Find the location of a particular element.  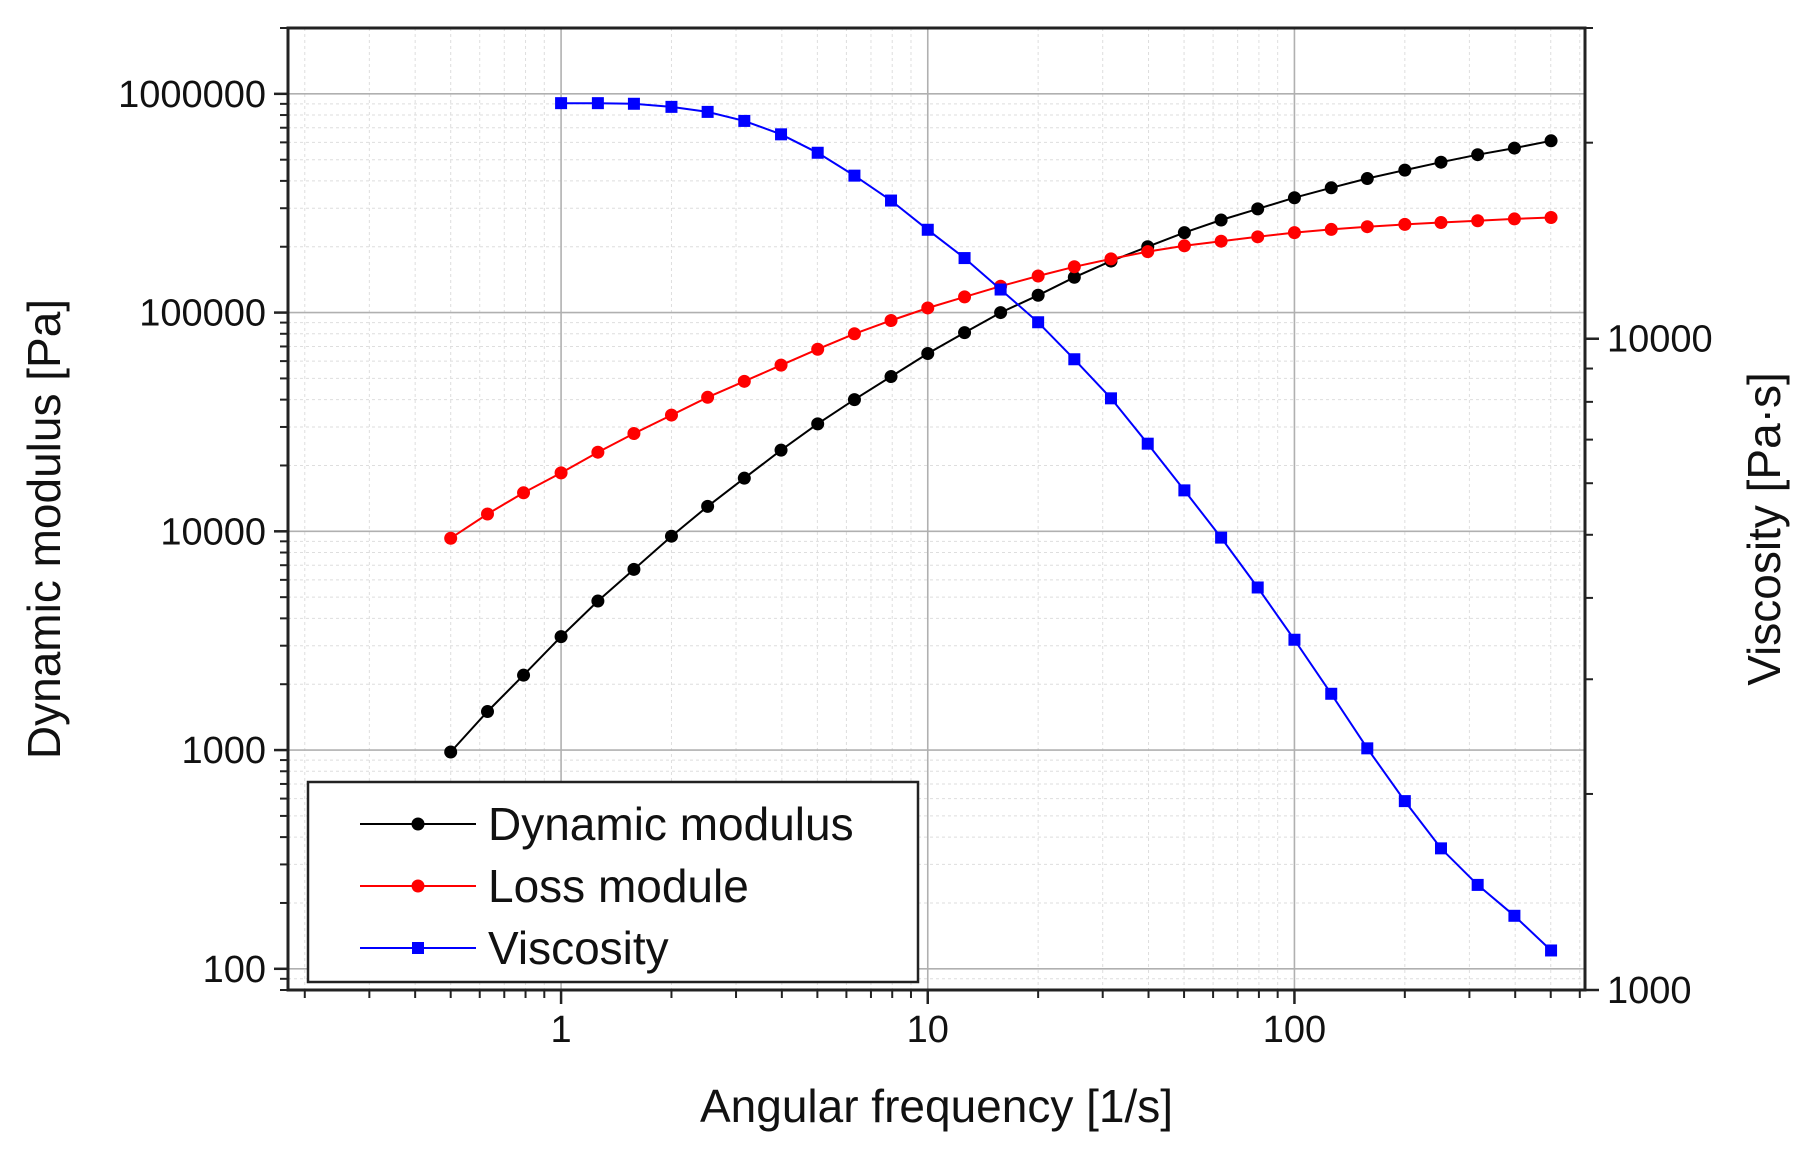

legend-item: Loss module is located at coordinates (554, 886).